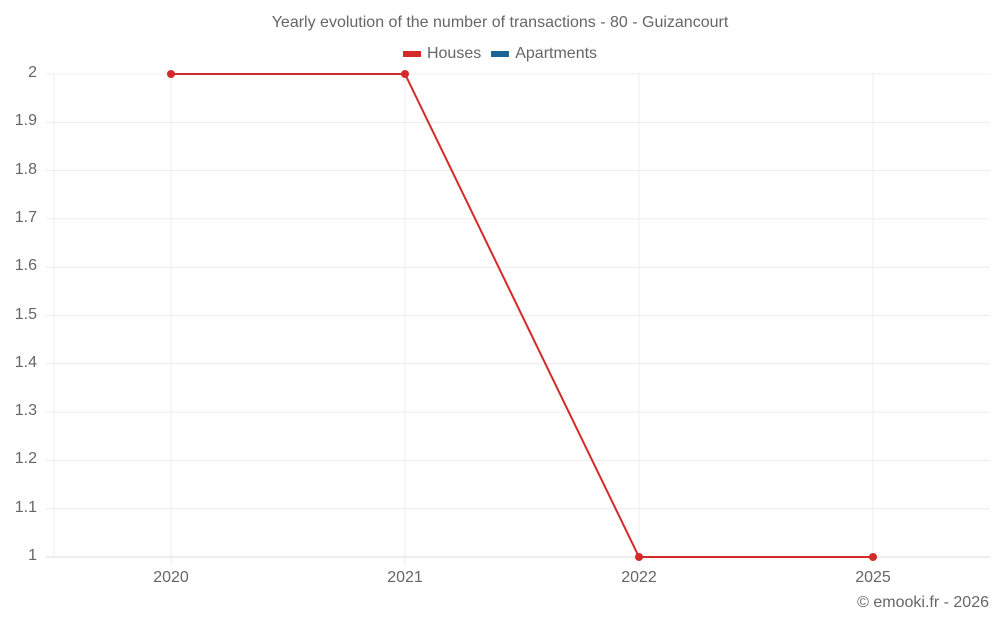 The width and height of the screenshot is (1000, 625). Describe the element at coordinates (405, 577) in the screenshot. I see `x-tick-label: 2021` at that location.